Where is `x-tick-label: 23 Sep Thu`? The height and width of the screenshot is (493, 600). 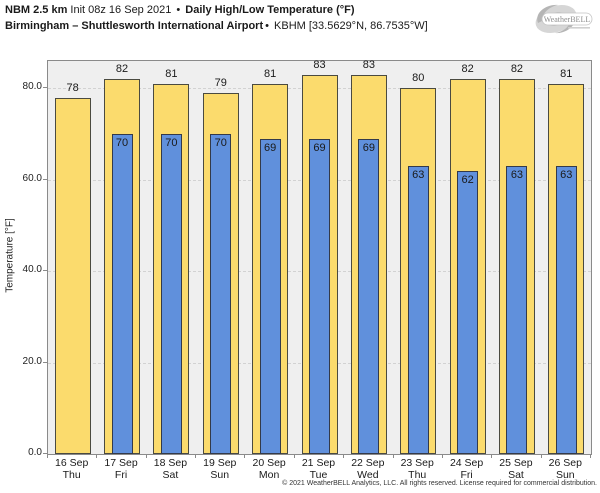
x-tick-label: 23 Sep Thu is located at coordinates (417, 469).